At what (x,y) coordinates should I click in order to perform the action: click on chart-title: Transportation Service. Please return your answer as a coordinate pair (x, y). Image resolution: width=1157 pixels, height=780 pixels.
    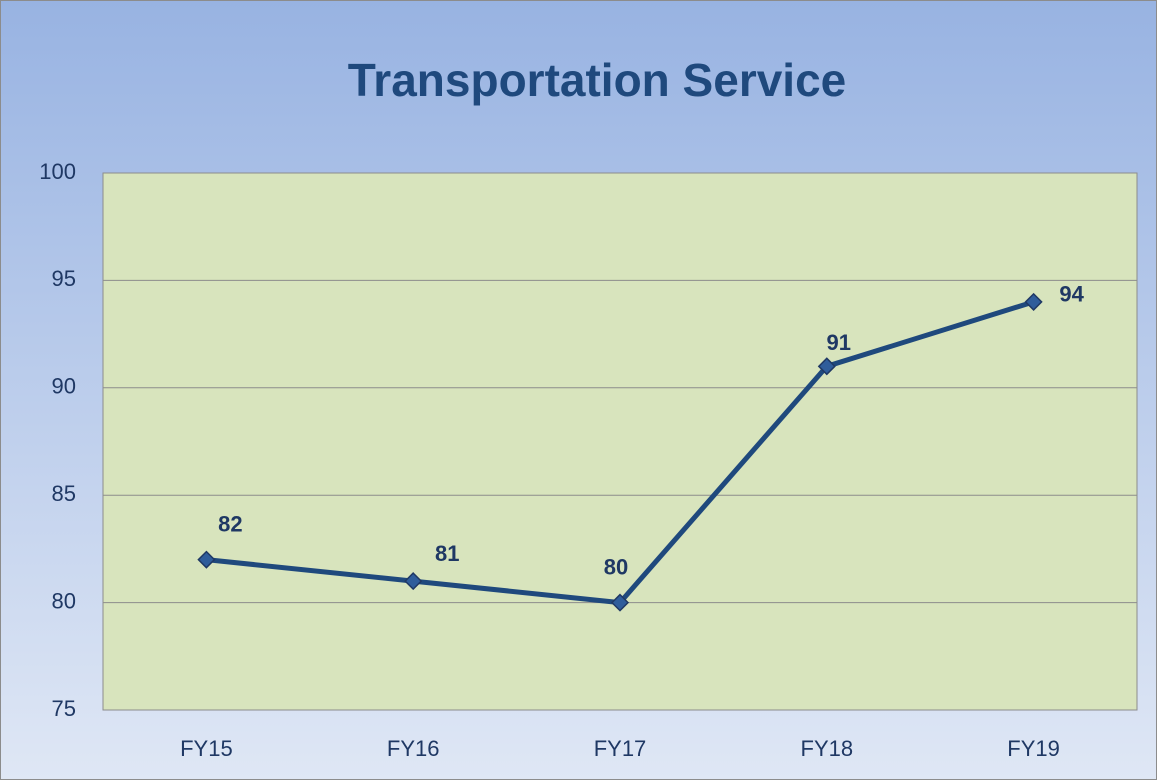
    Looking at the image, I should click on (597, 80).